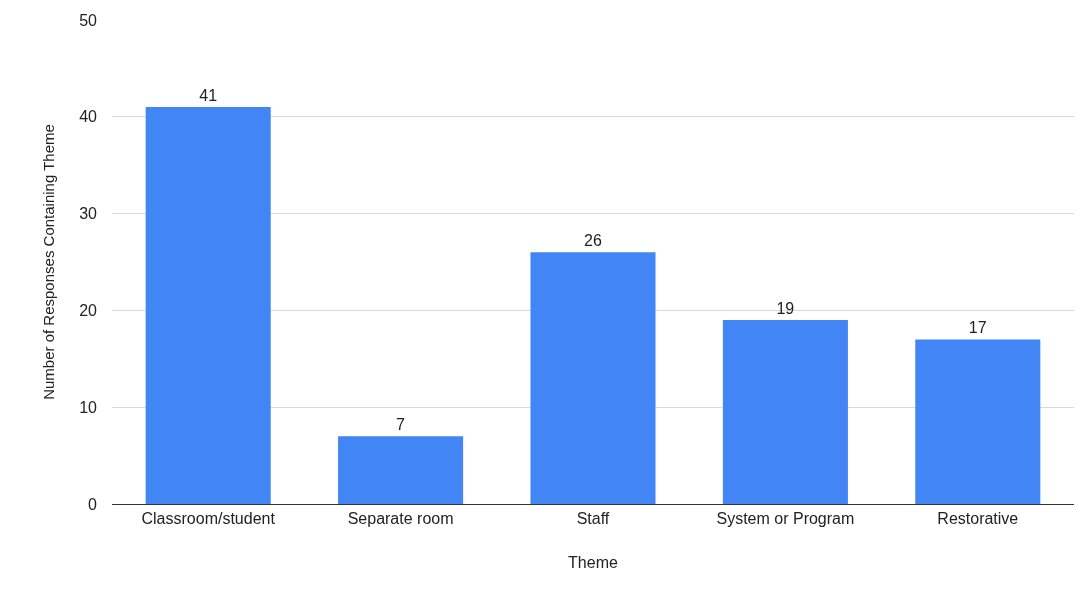 This screenshot has width=1086, height=604. What do you see at coordinates (93, 504) in the screenshot?
I see `y-tick-label: 0` at bounding box center [93, 504].